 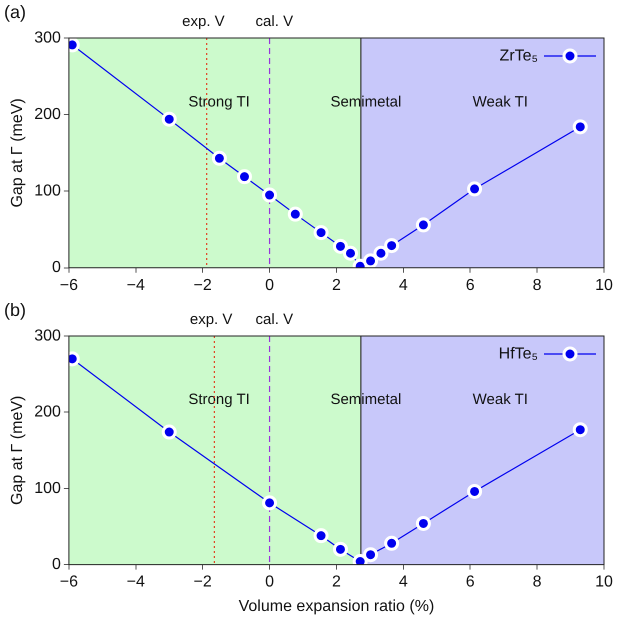 What do you see at coordinates (519, 55) in the screenshot?
I see `legend-label: ZrTe₅` at bounding box center [519, 55].